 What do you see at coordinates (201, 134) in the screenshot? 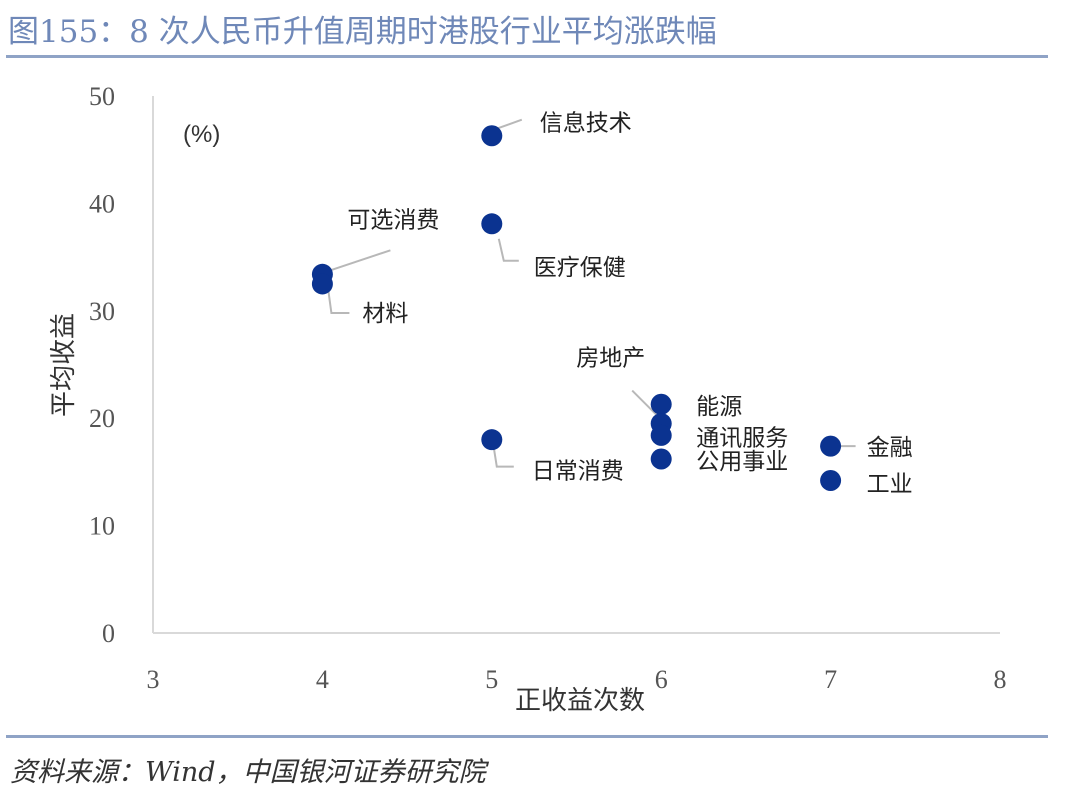
I see `unit-label: (%)` at bounding box center [201, 134].